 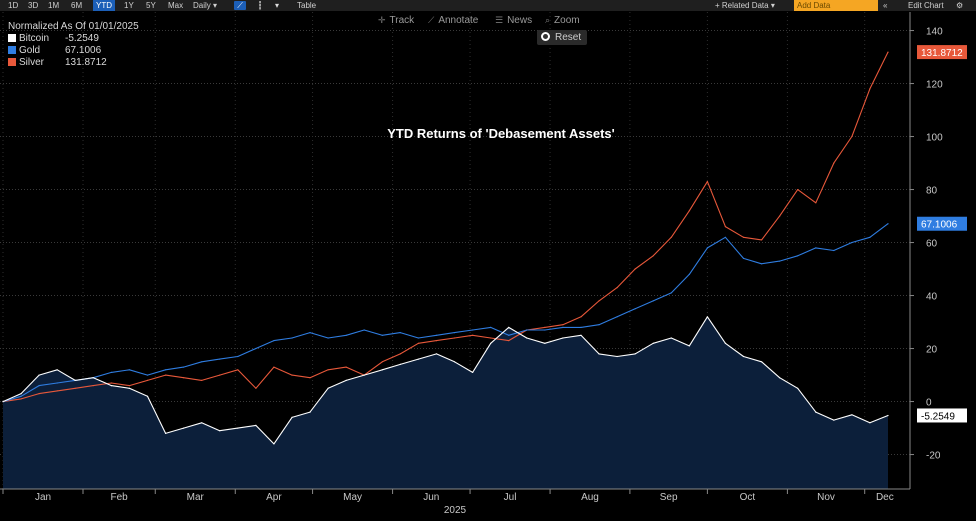 What do you see at coordinates (276, 5) in the screenshot?
I see `chart-type-dropdown-icon: ▾` at bounding box center [276, 5].